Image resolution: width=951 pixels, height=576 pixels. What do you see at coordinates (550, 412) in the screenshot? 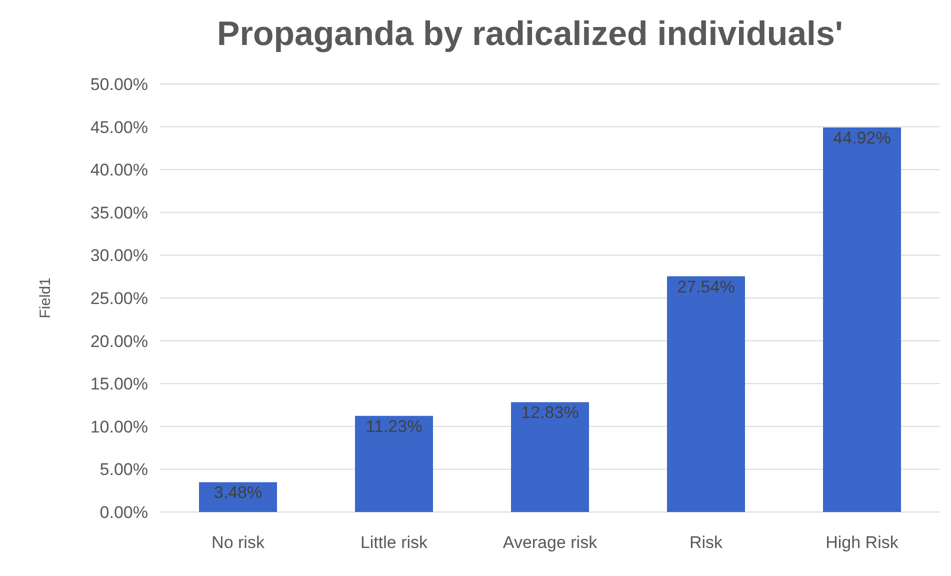
I see `data-label: 12.83%` at bounding box center [550, 412].